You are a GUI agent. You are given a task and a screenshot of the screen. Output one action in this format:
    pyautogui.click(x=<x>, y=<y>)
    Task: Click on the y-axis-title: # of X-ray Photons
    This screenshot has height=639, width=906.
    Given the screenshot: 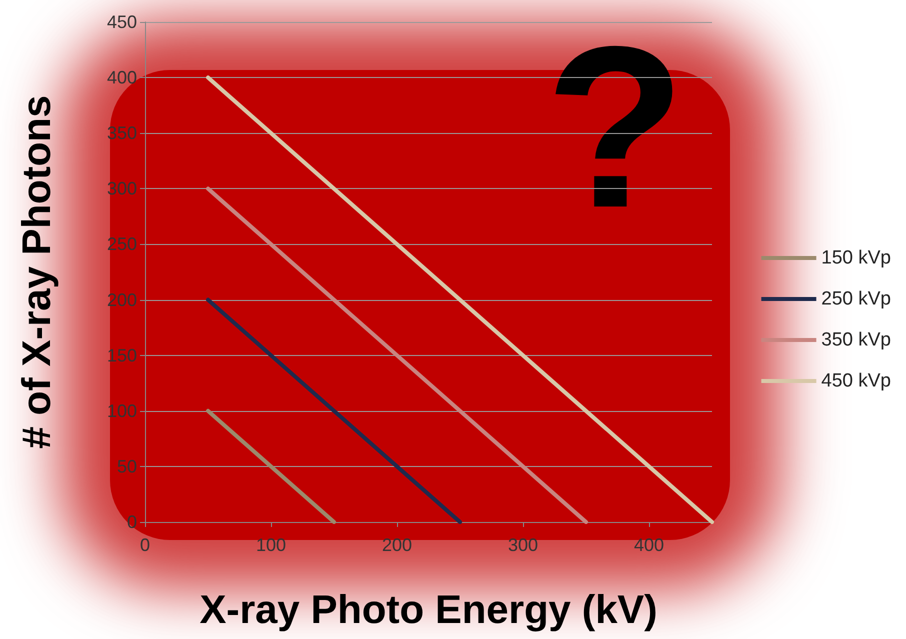 What is the action you would take?
    pyautogui.click(x=37, y=272)
    